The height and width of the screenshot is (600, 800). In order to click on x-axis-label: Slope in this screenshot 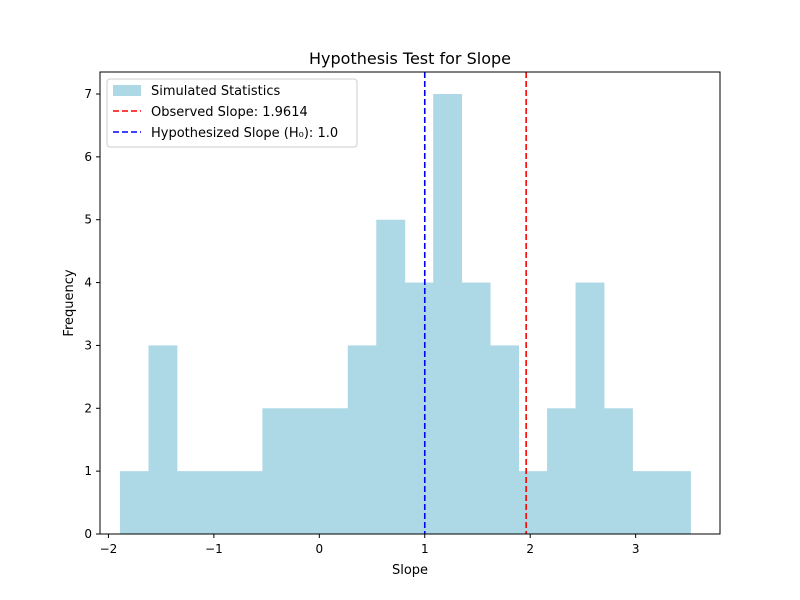, I will do `click(410, 570)`.